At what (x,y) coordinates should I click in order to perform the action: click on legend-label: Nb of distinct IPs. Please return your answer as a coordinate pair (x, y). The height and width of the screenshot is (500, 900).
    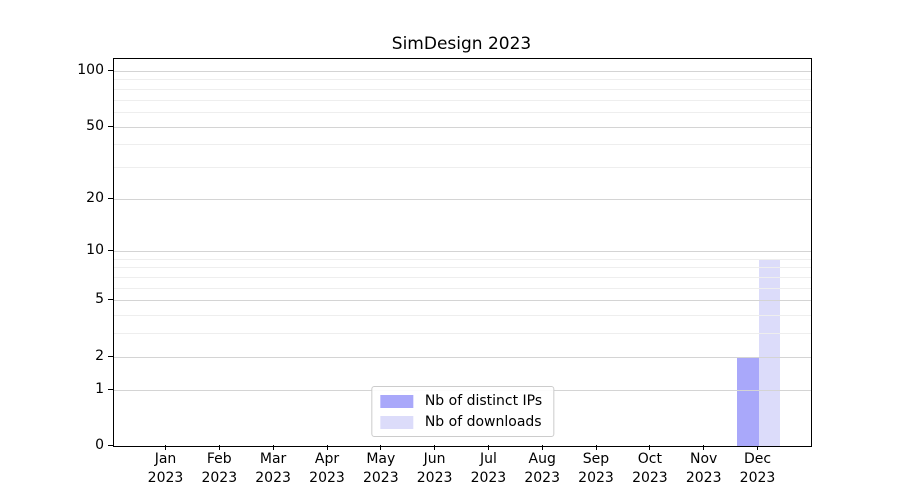
    Looking at the image, I should click on (483, 401).